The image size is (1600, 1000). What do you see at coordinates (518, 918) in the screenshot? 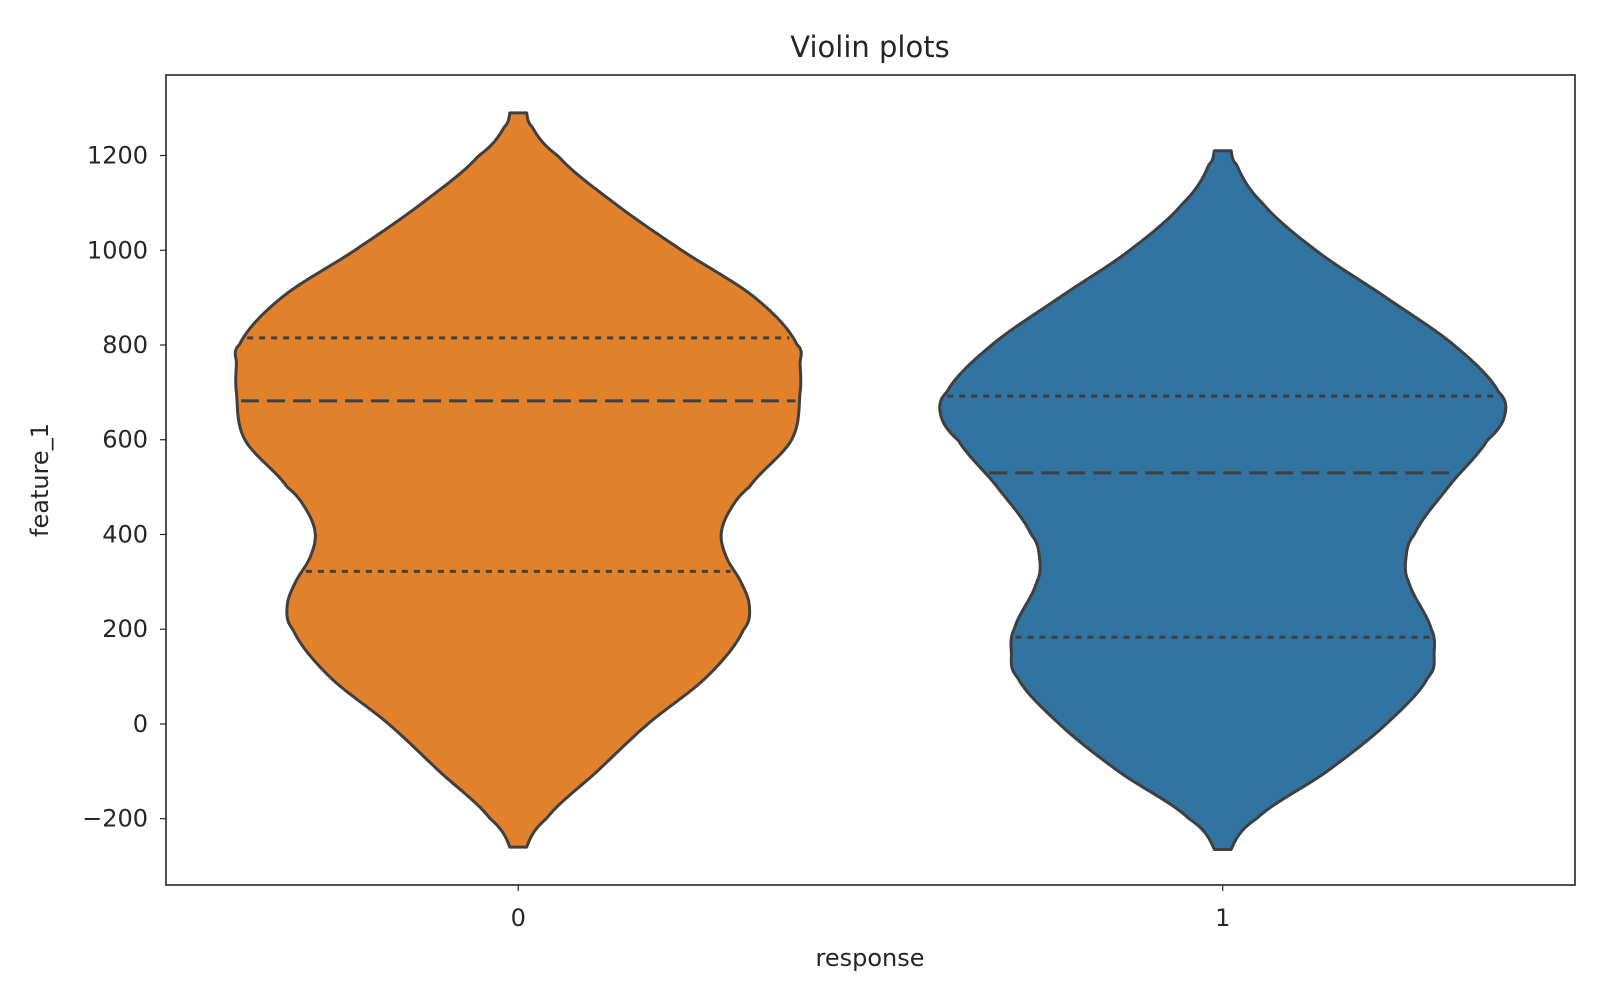
I see `x-tick-label: 0` at bounding box center [518, 918].